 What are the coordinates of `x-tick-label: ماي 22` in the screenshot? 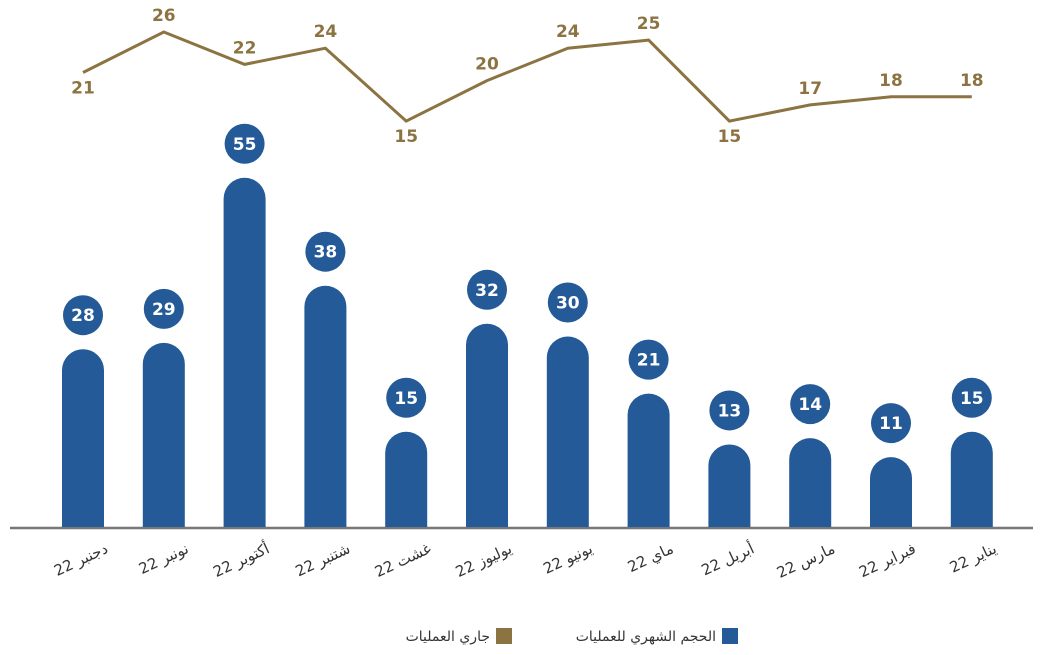 It's located at (651, 558).